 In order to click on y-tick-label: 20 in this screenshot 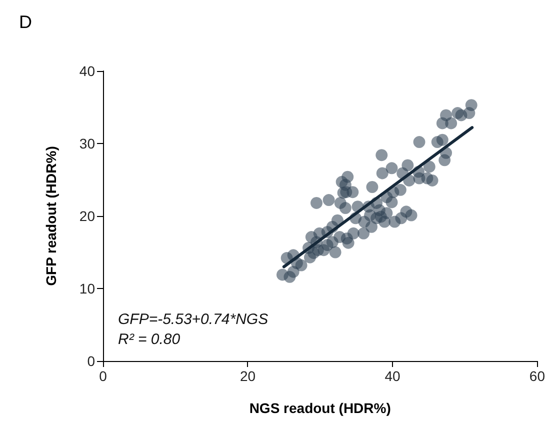, I will do `click(87, 216)`.